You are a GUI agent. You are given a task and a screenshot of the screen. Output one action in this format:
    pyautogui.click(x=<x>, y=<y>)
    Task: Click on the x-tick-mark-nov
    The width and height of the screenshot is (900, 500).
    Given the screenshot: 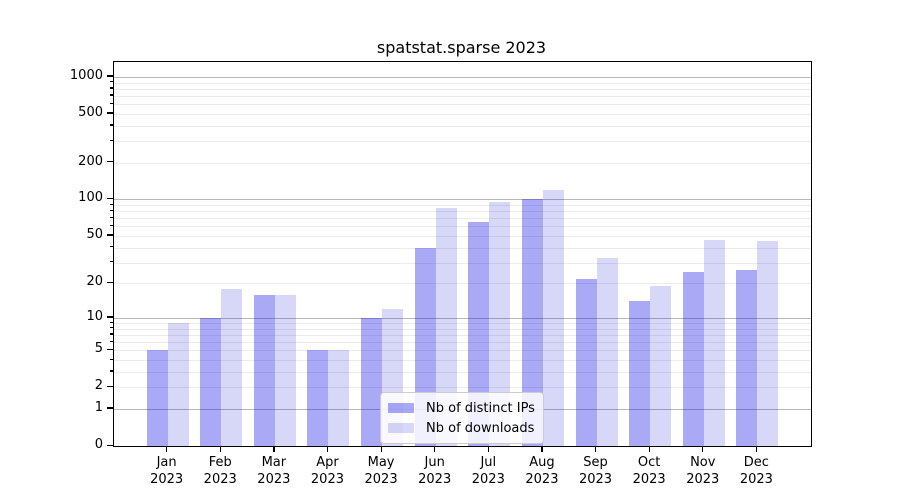 What is the action you would take?
    pyautogui.click(x=703, y=449)
    